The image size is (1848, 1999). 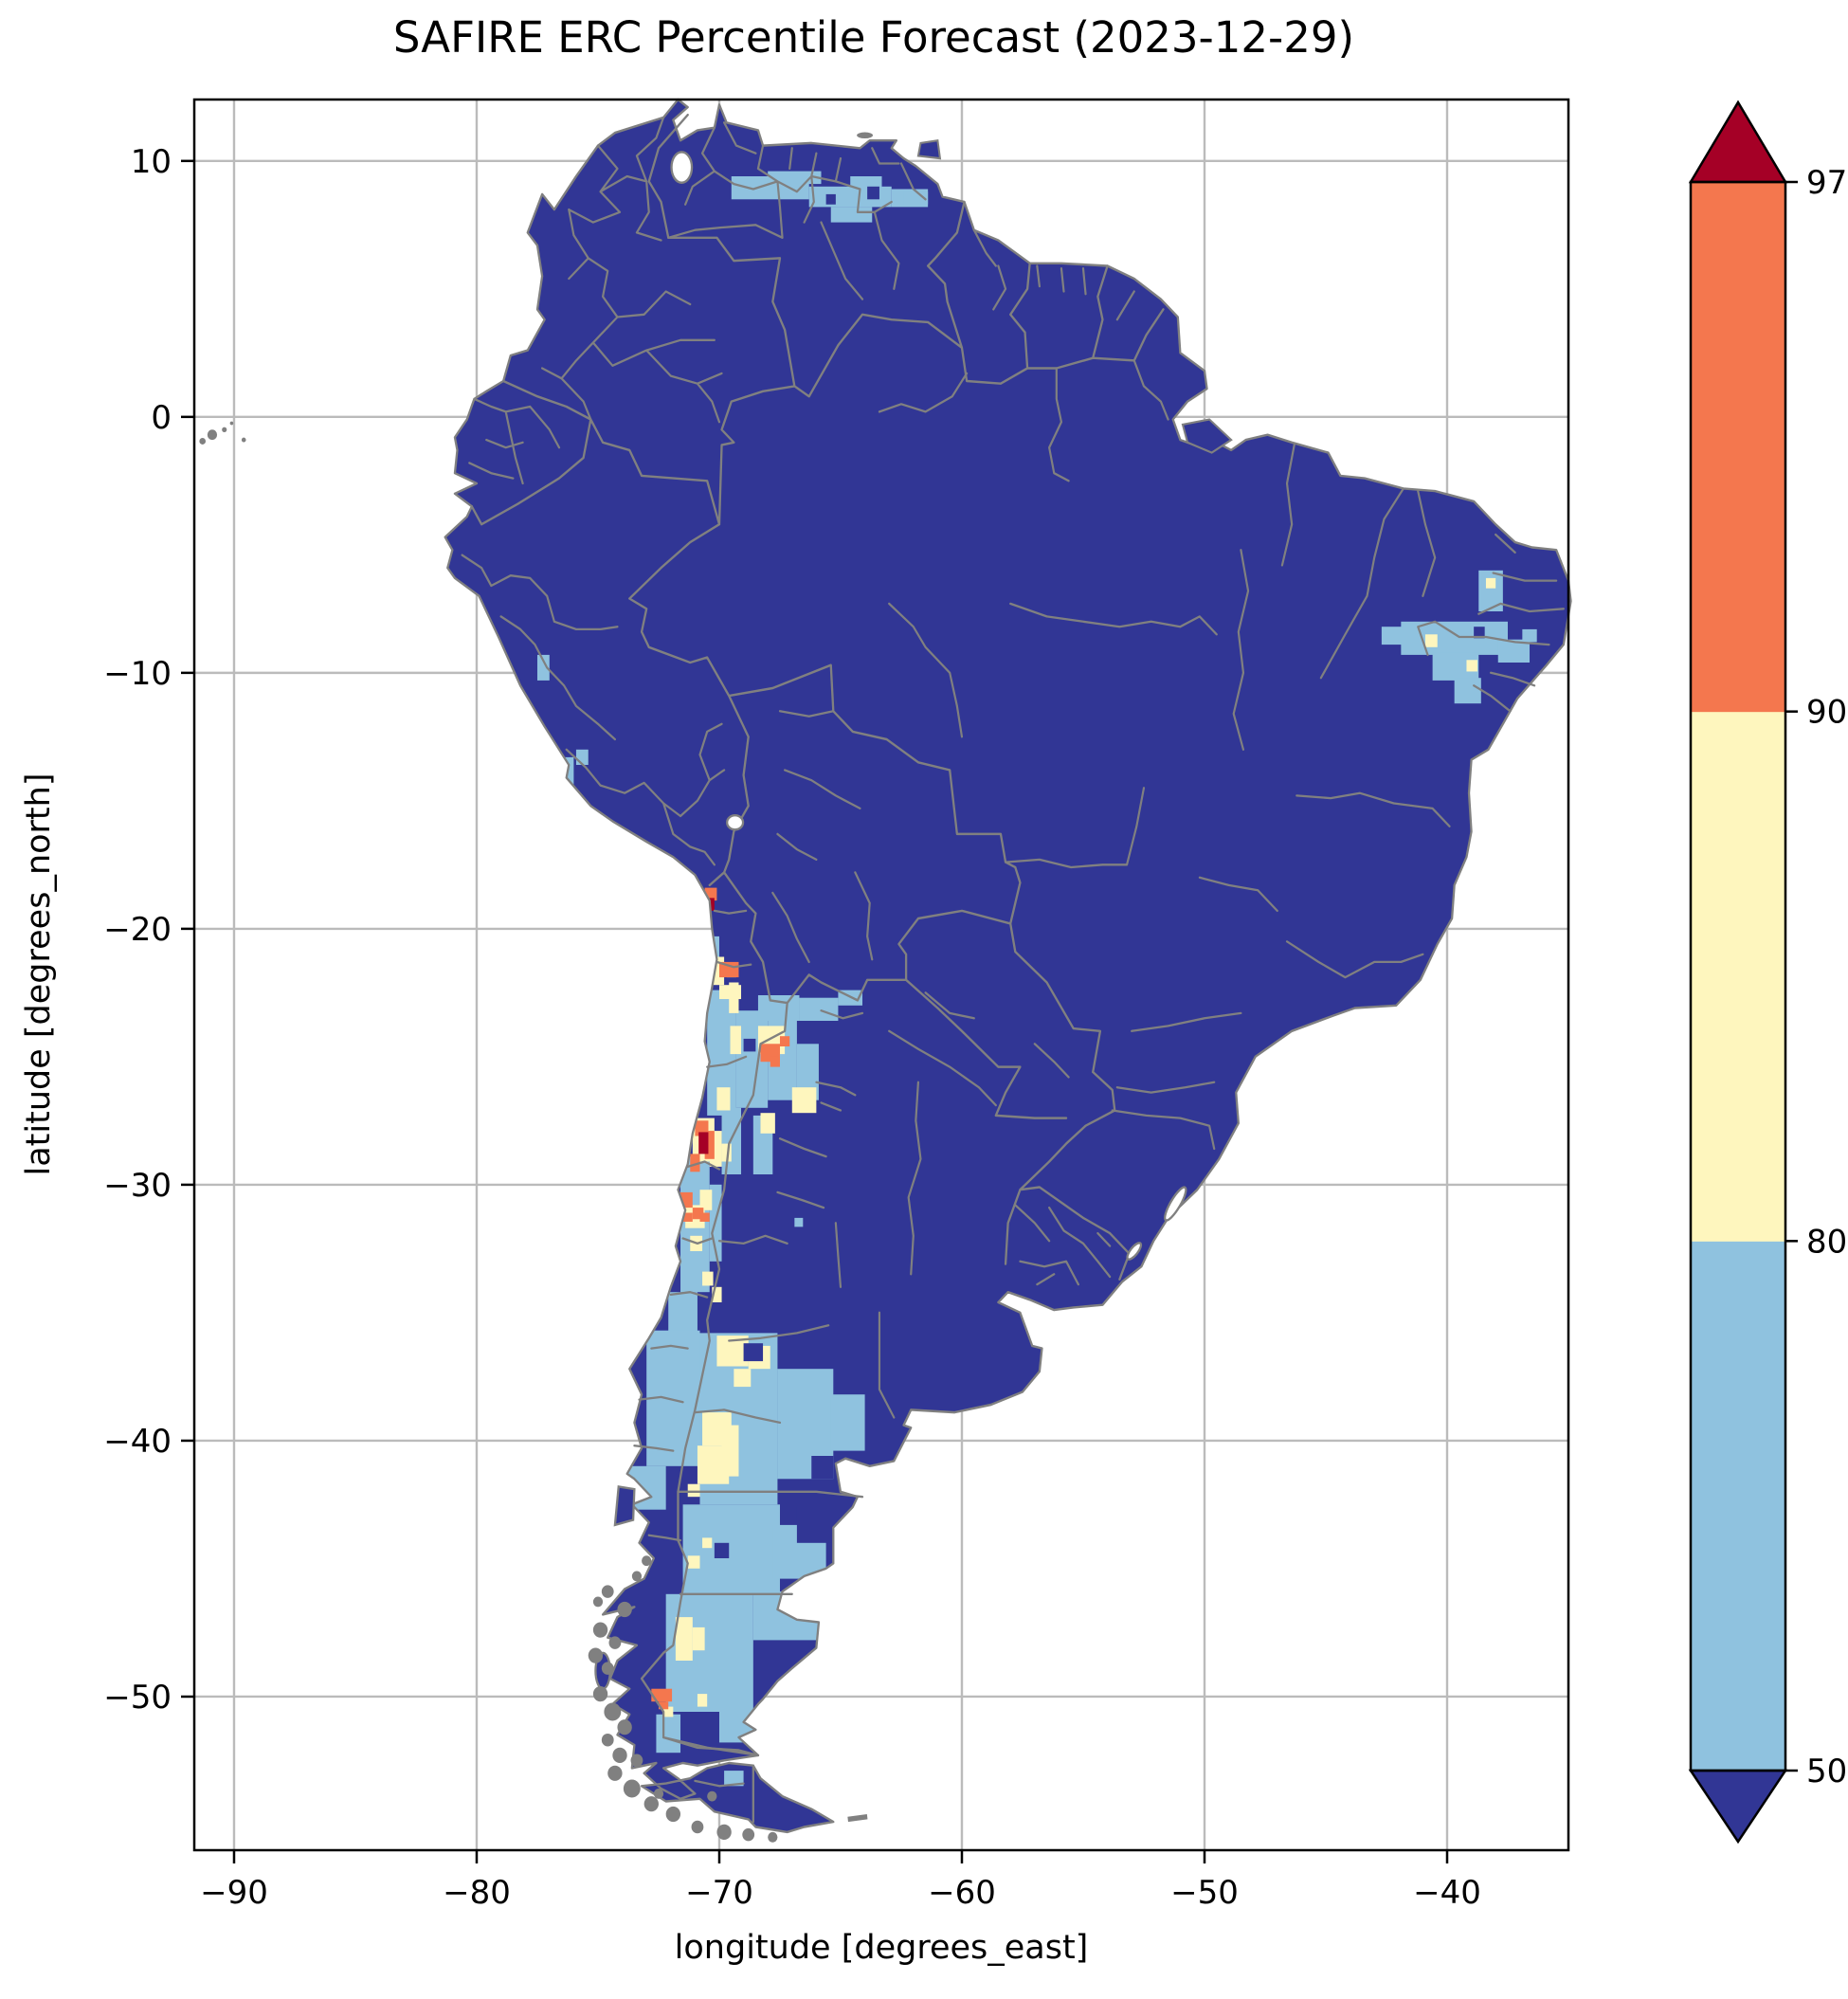 I want to click on colorbar-tick-label: 80, so click(x=1827, y=1242).